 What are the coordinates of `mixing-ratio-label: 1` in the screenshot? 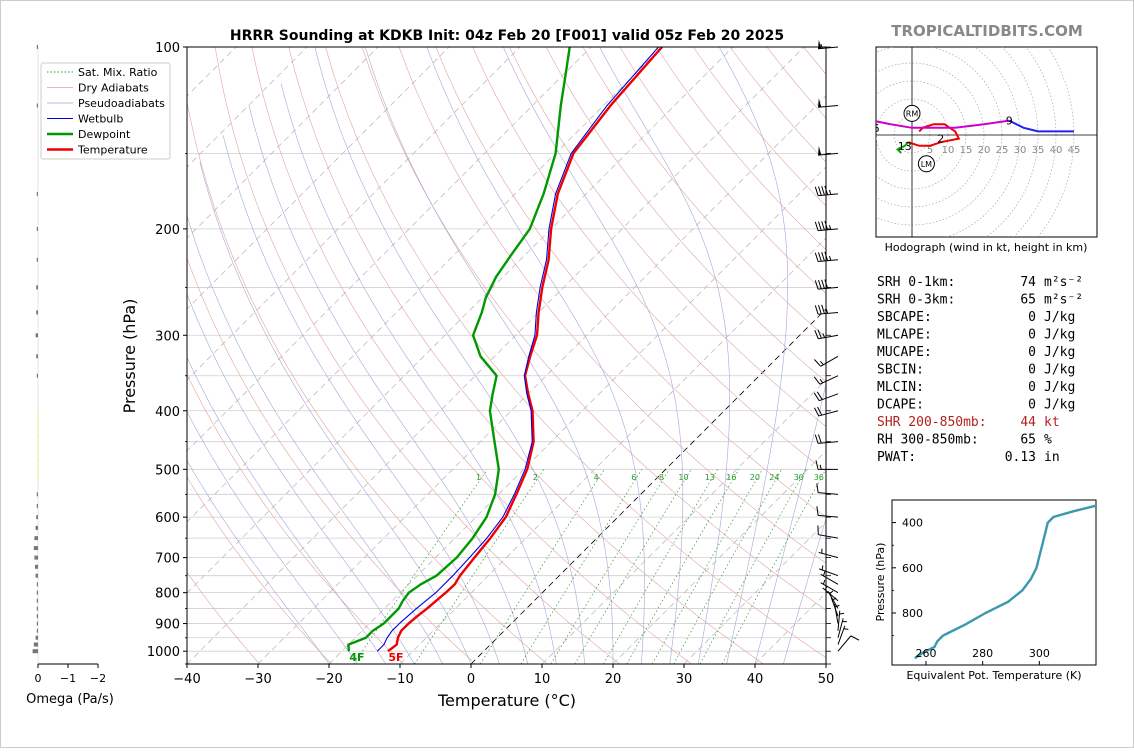 It's located at (478, 477).